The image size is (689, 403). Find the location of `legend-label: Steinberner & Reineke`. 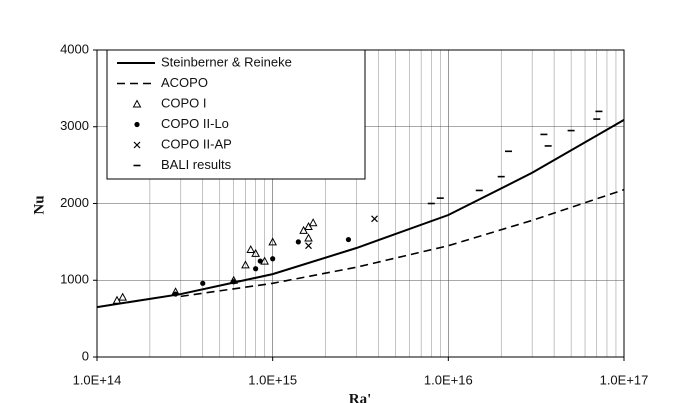

legend-label: Steinberner & Reineke is located at coordinates (226, 61).